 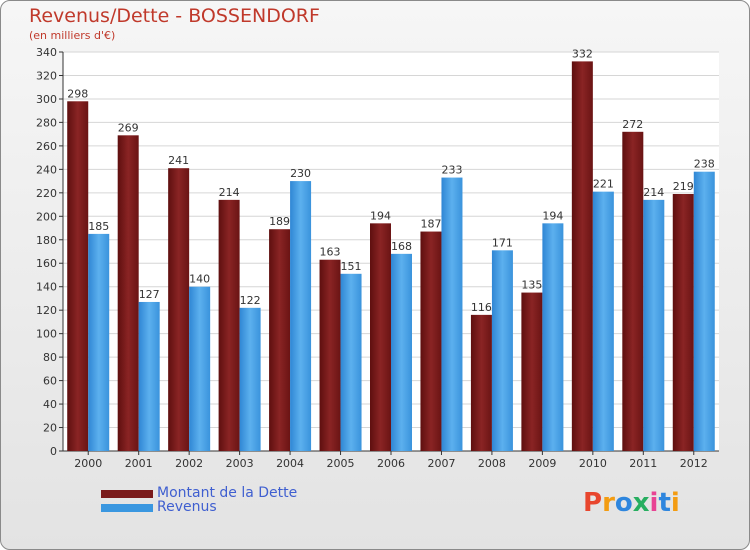 What do you see at coordinates (227, 493) in the screenshot?
I see `legend-label-dette: Montant de la Dette` at bounding box center [227, 493].